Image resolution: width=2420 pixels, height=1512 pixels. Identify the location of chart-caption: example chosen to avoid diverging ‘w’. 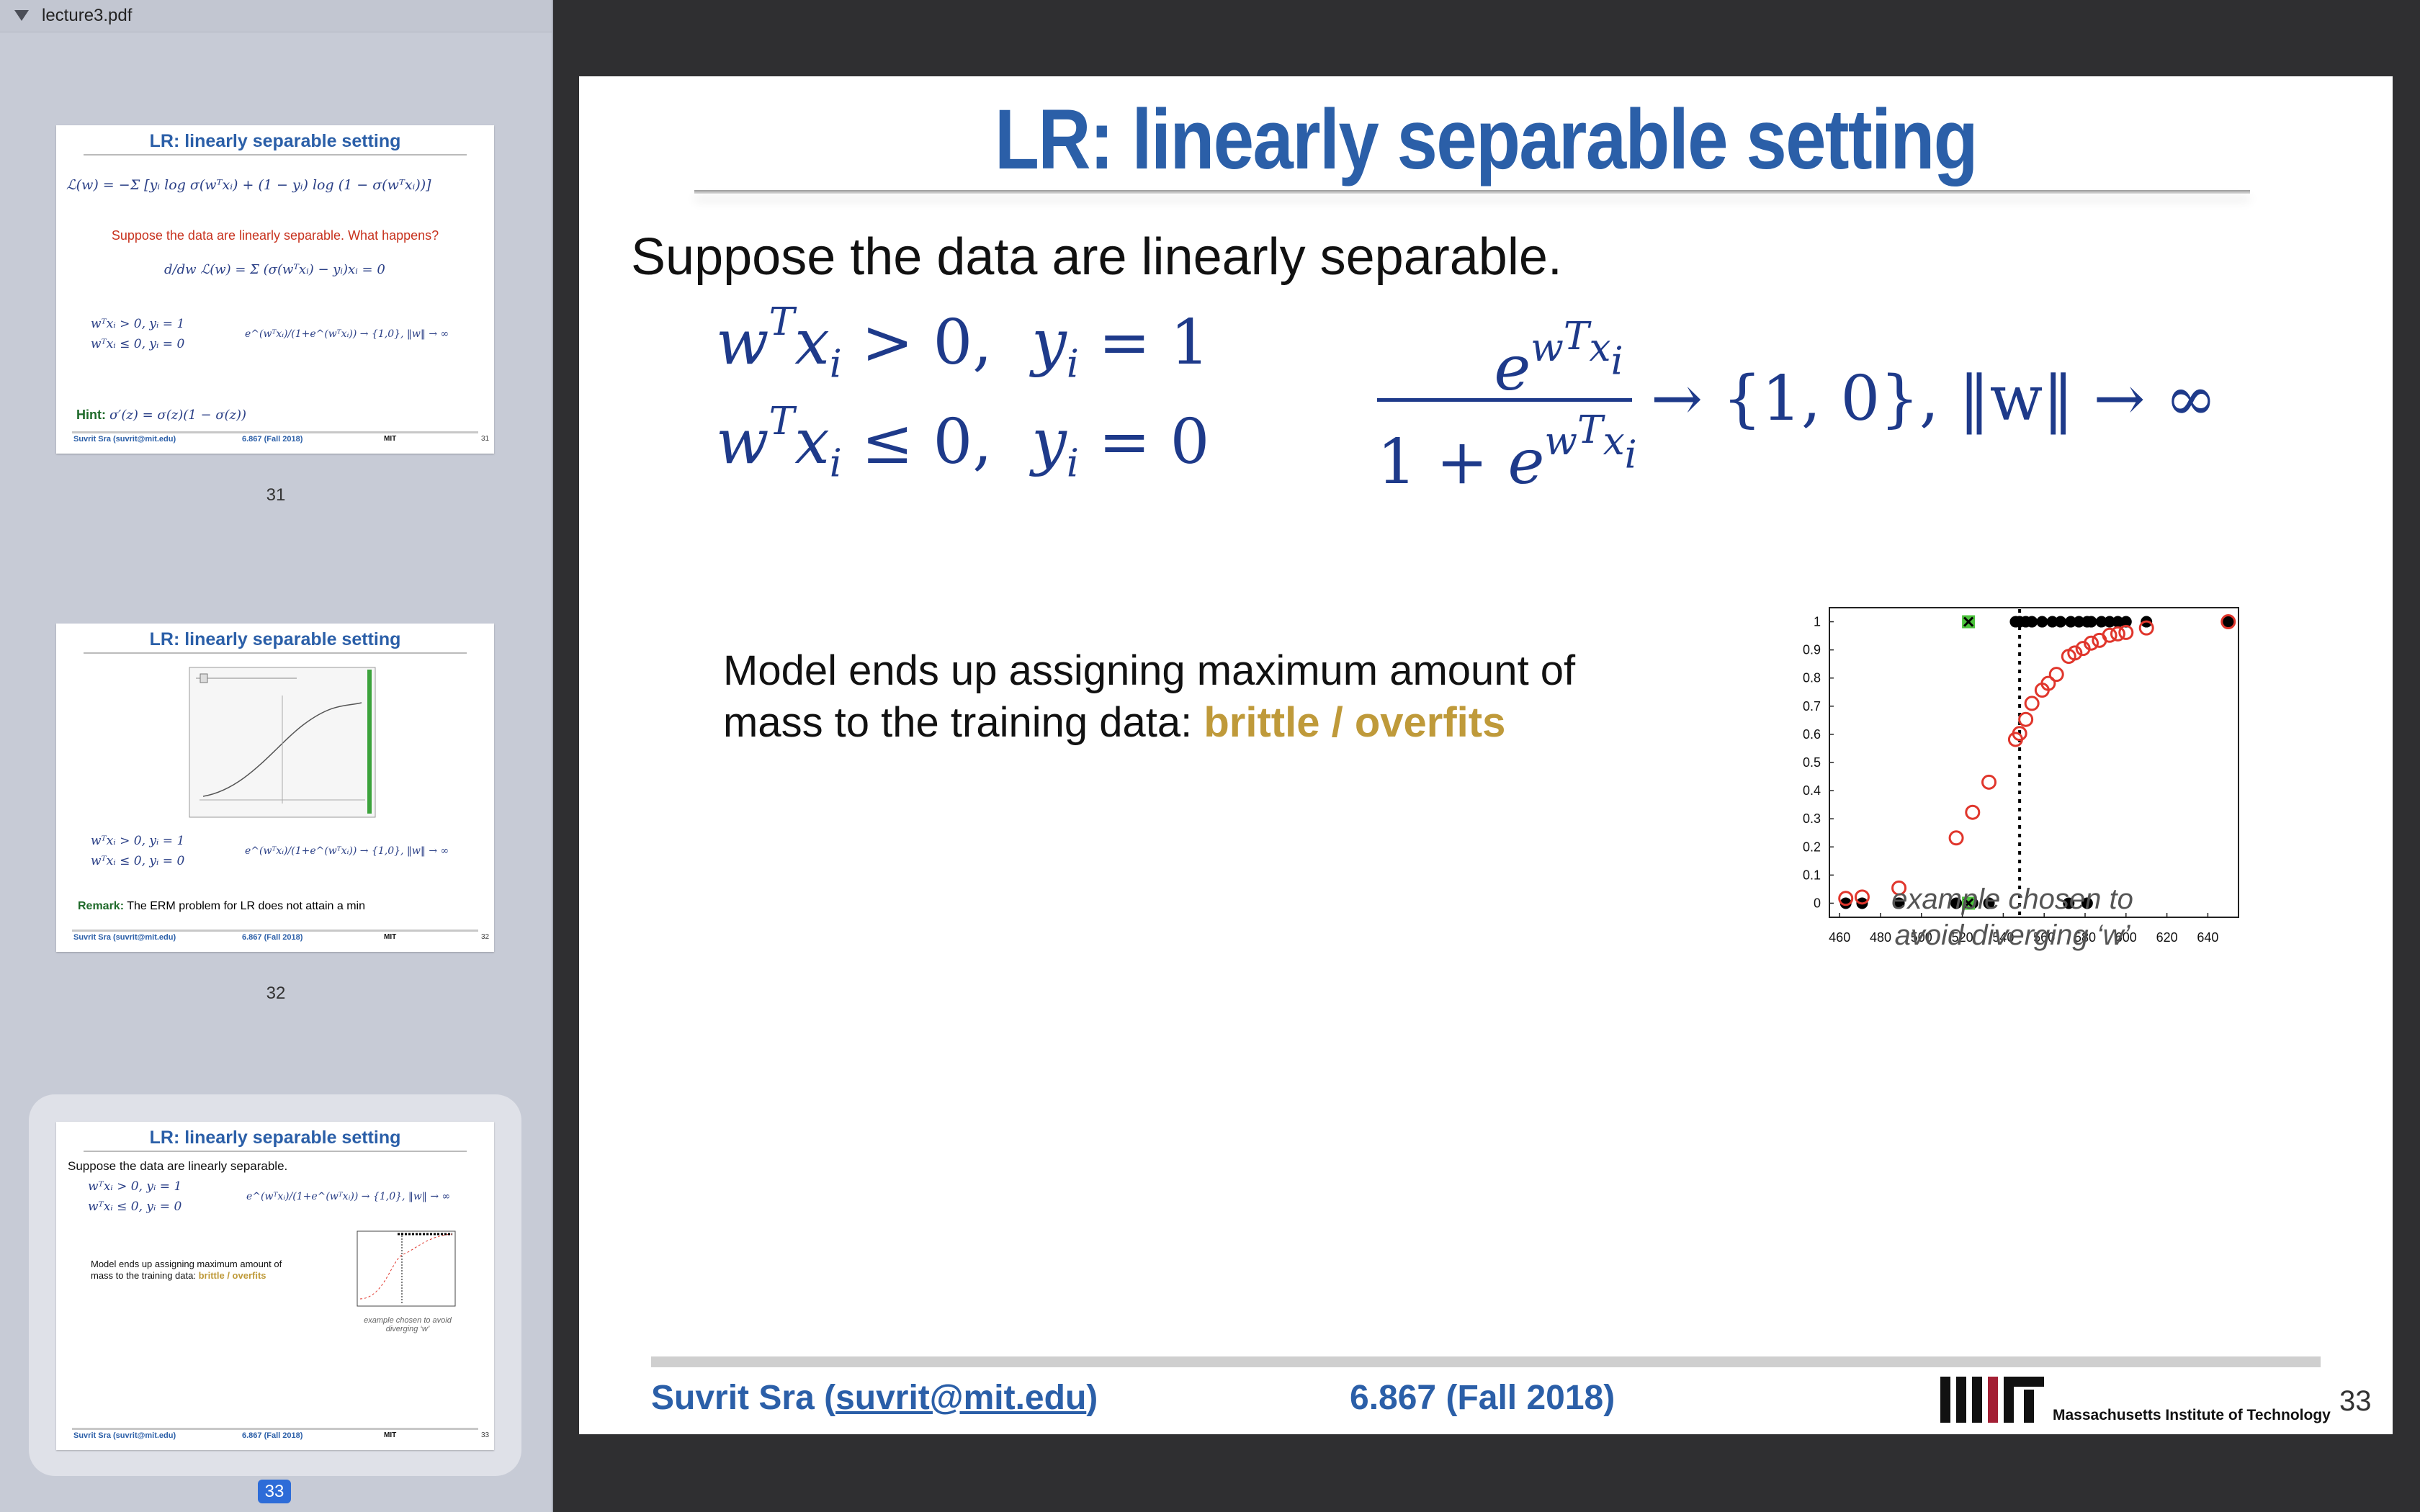
(2012, 917).